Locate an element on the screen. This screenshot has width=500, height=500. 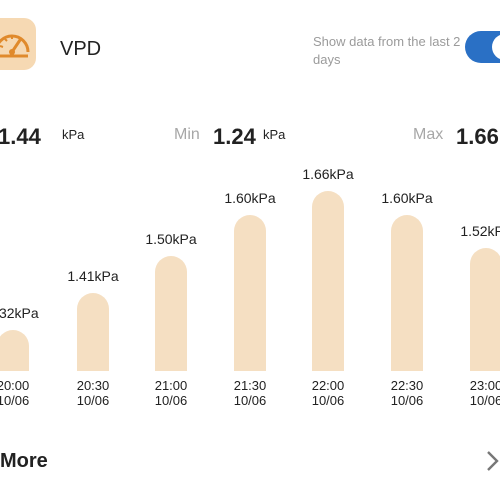
bar-value-label: 1.66kPa is located at coordinates (328, 173).